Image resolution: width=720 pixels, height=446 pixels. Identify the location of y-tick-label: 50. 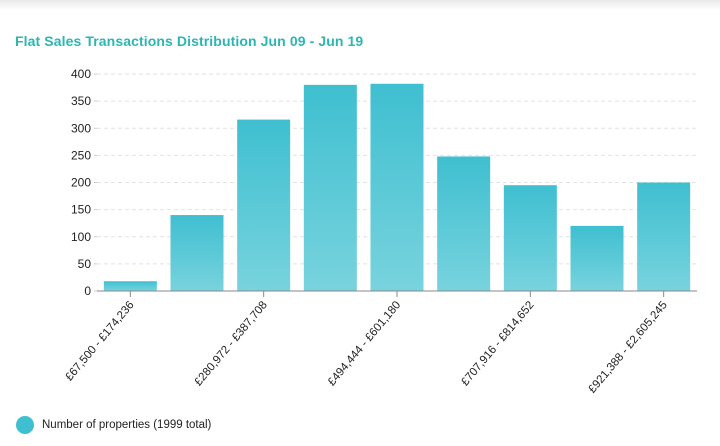
(85, 264).